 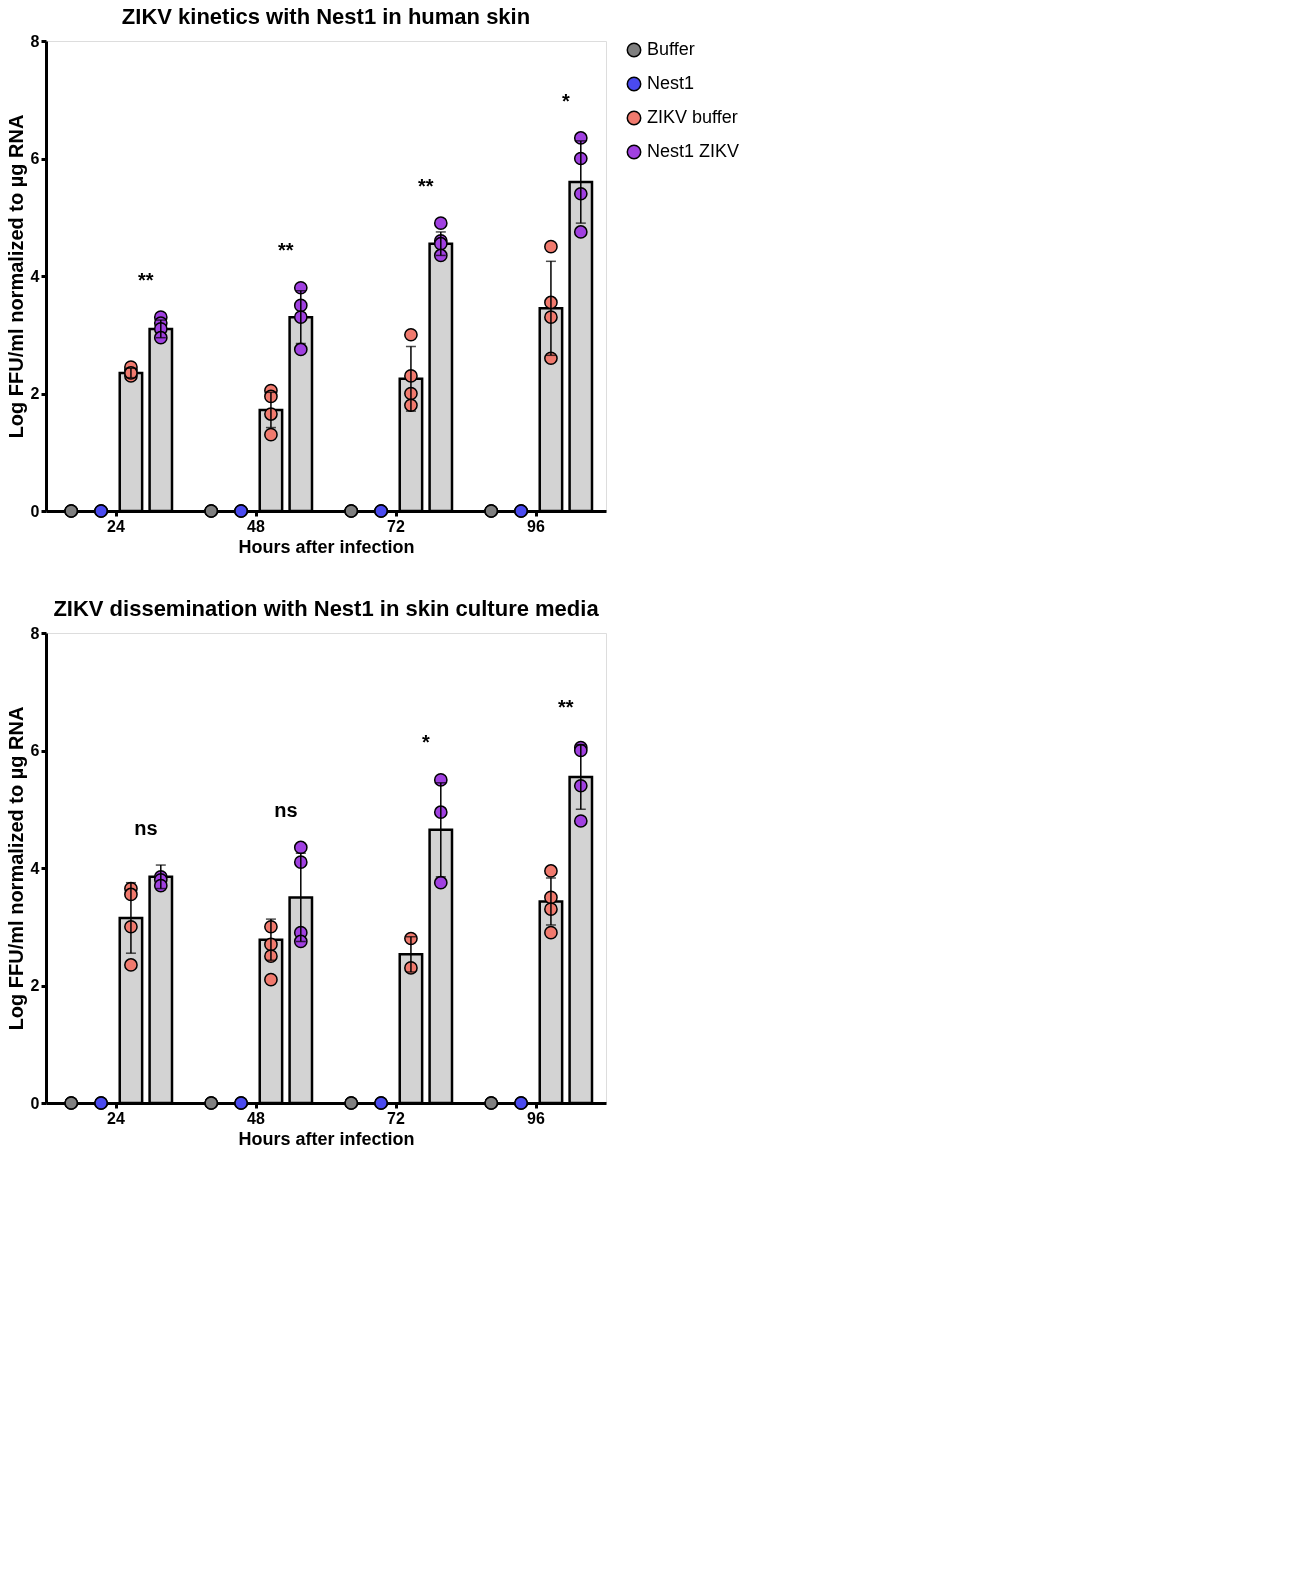 I want to click on legend-label: Nest1, so click(x=671, y=83).